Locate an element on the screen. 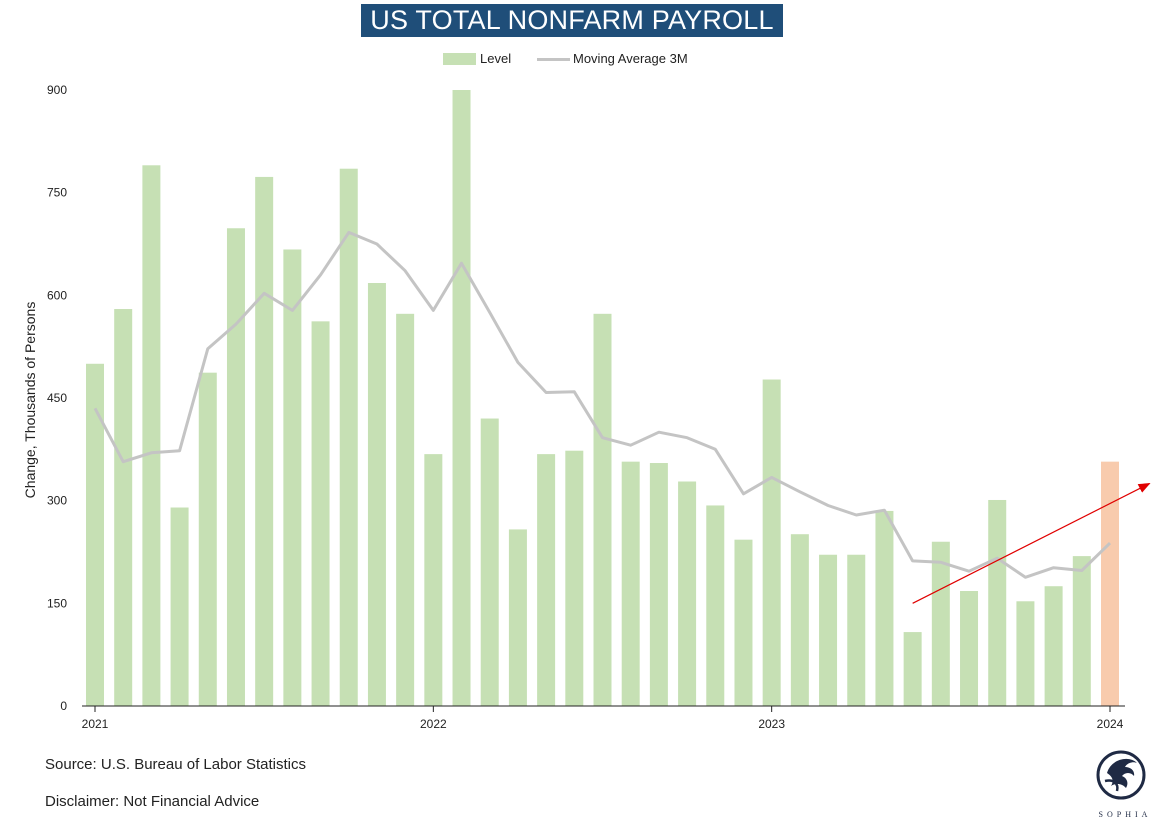 The image size is (1171, 822). y-tick-label: 450 is located at coordinates (57, 398).